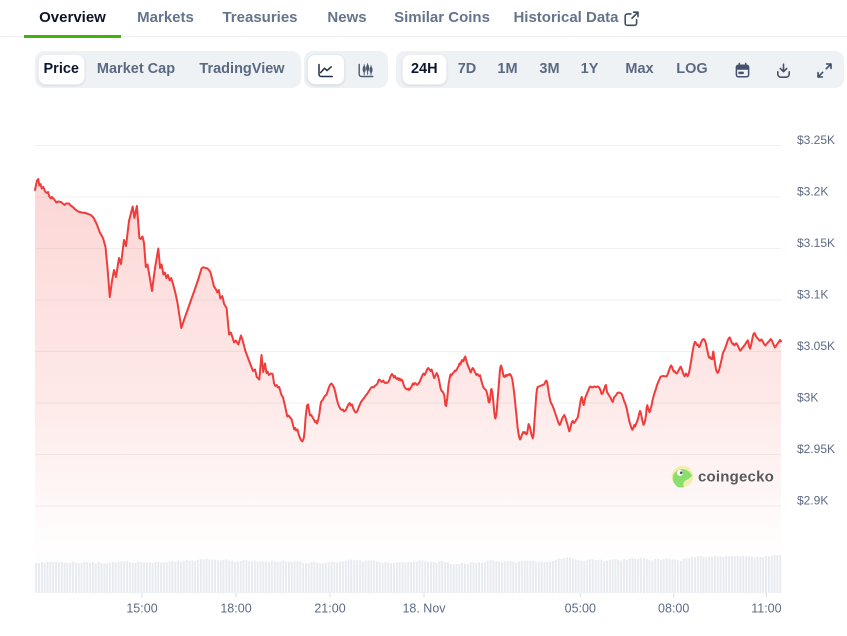 This screenshot has height=636, width=847. I want to click on svg-text: coingecko, so click(736, 477).